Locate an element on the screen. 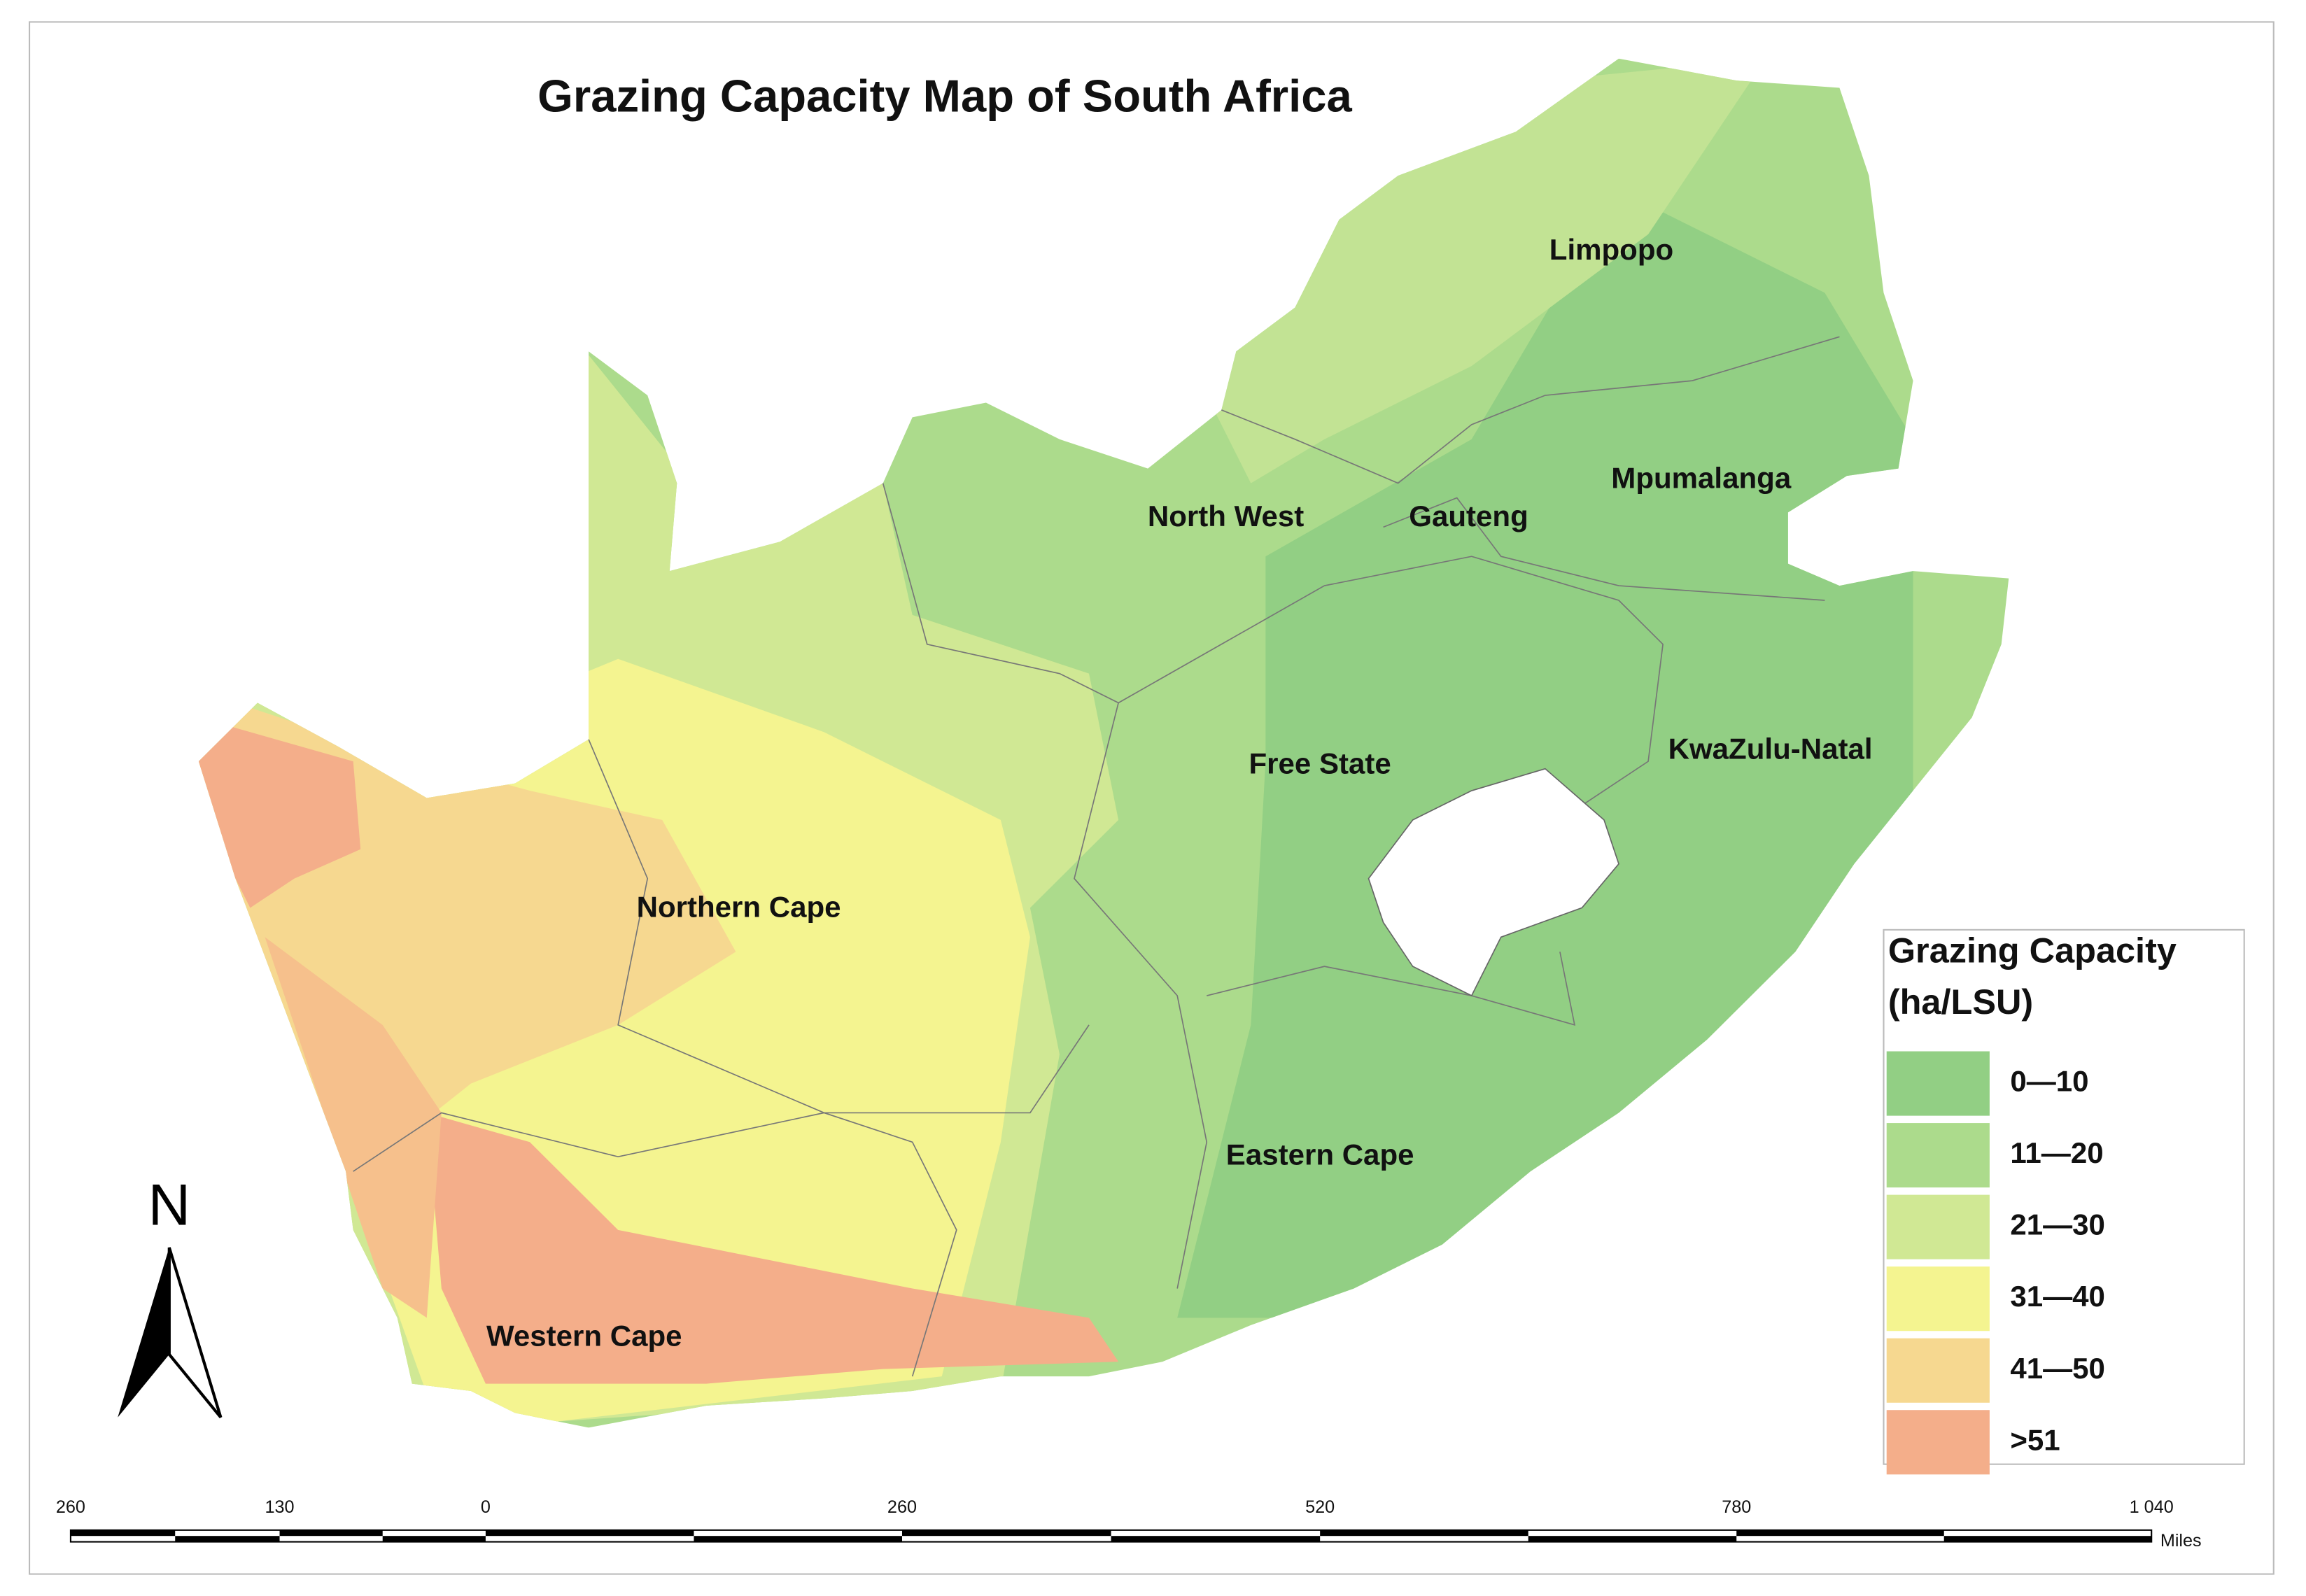 The height and width of the screenshot is (1596, 2306). legend-label: 21—30 is located at coordinates (2057, 1224).